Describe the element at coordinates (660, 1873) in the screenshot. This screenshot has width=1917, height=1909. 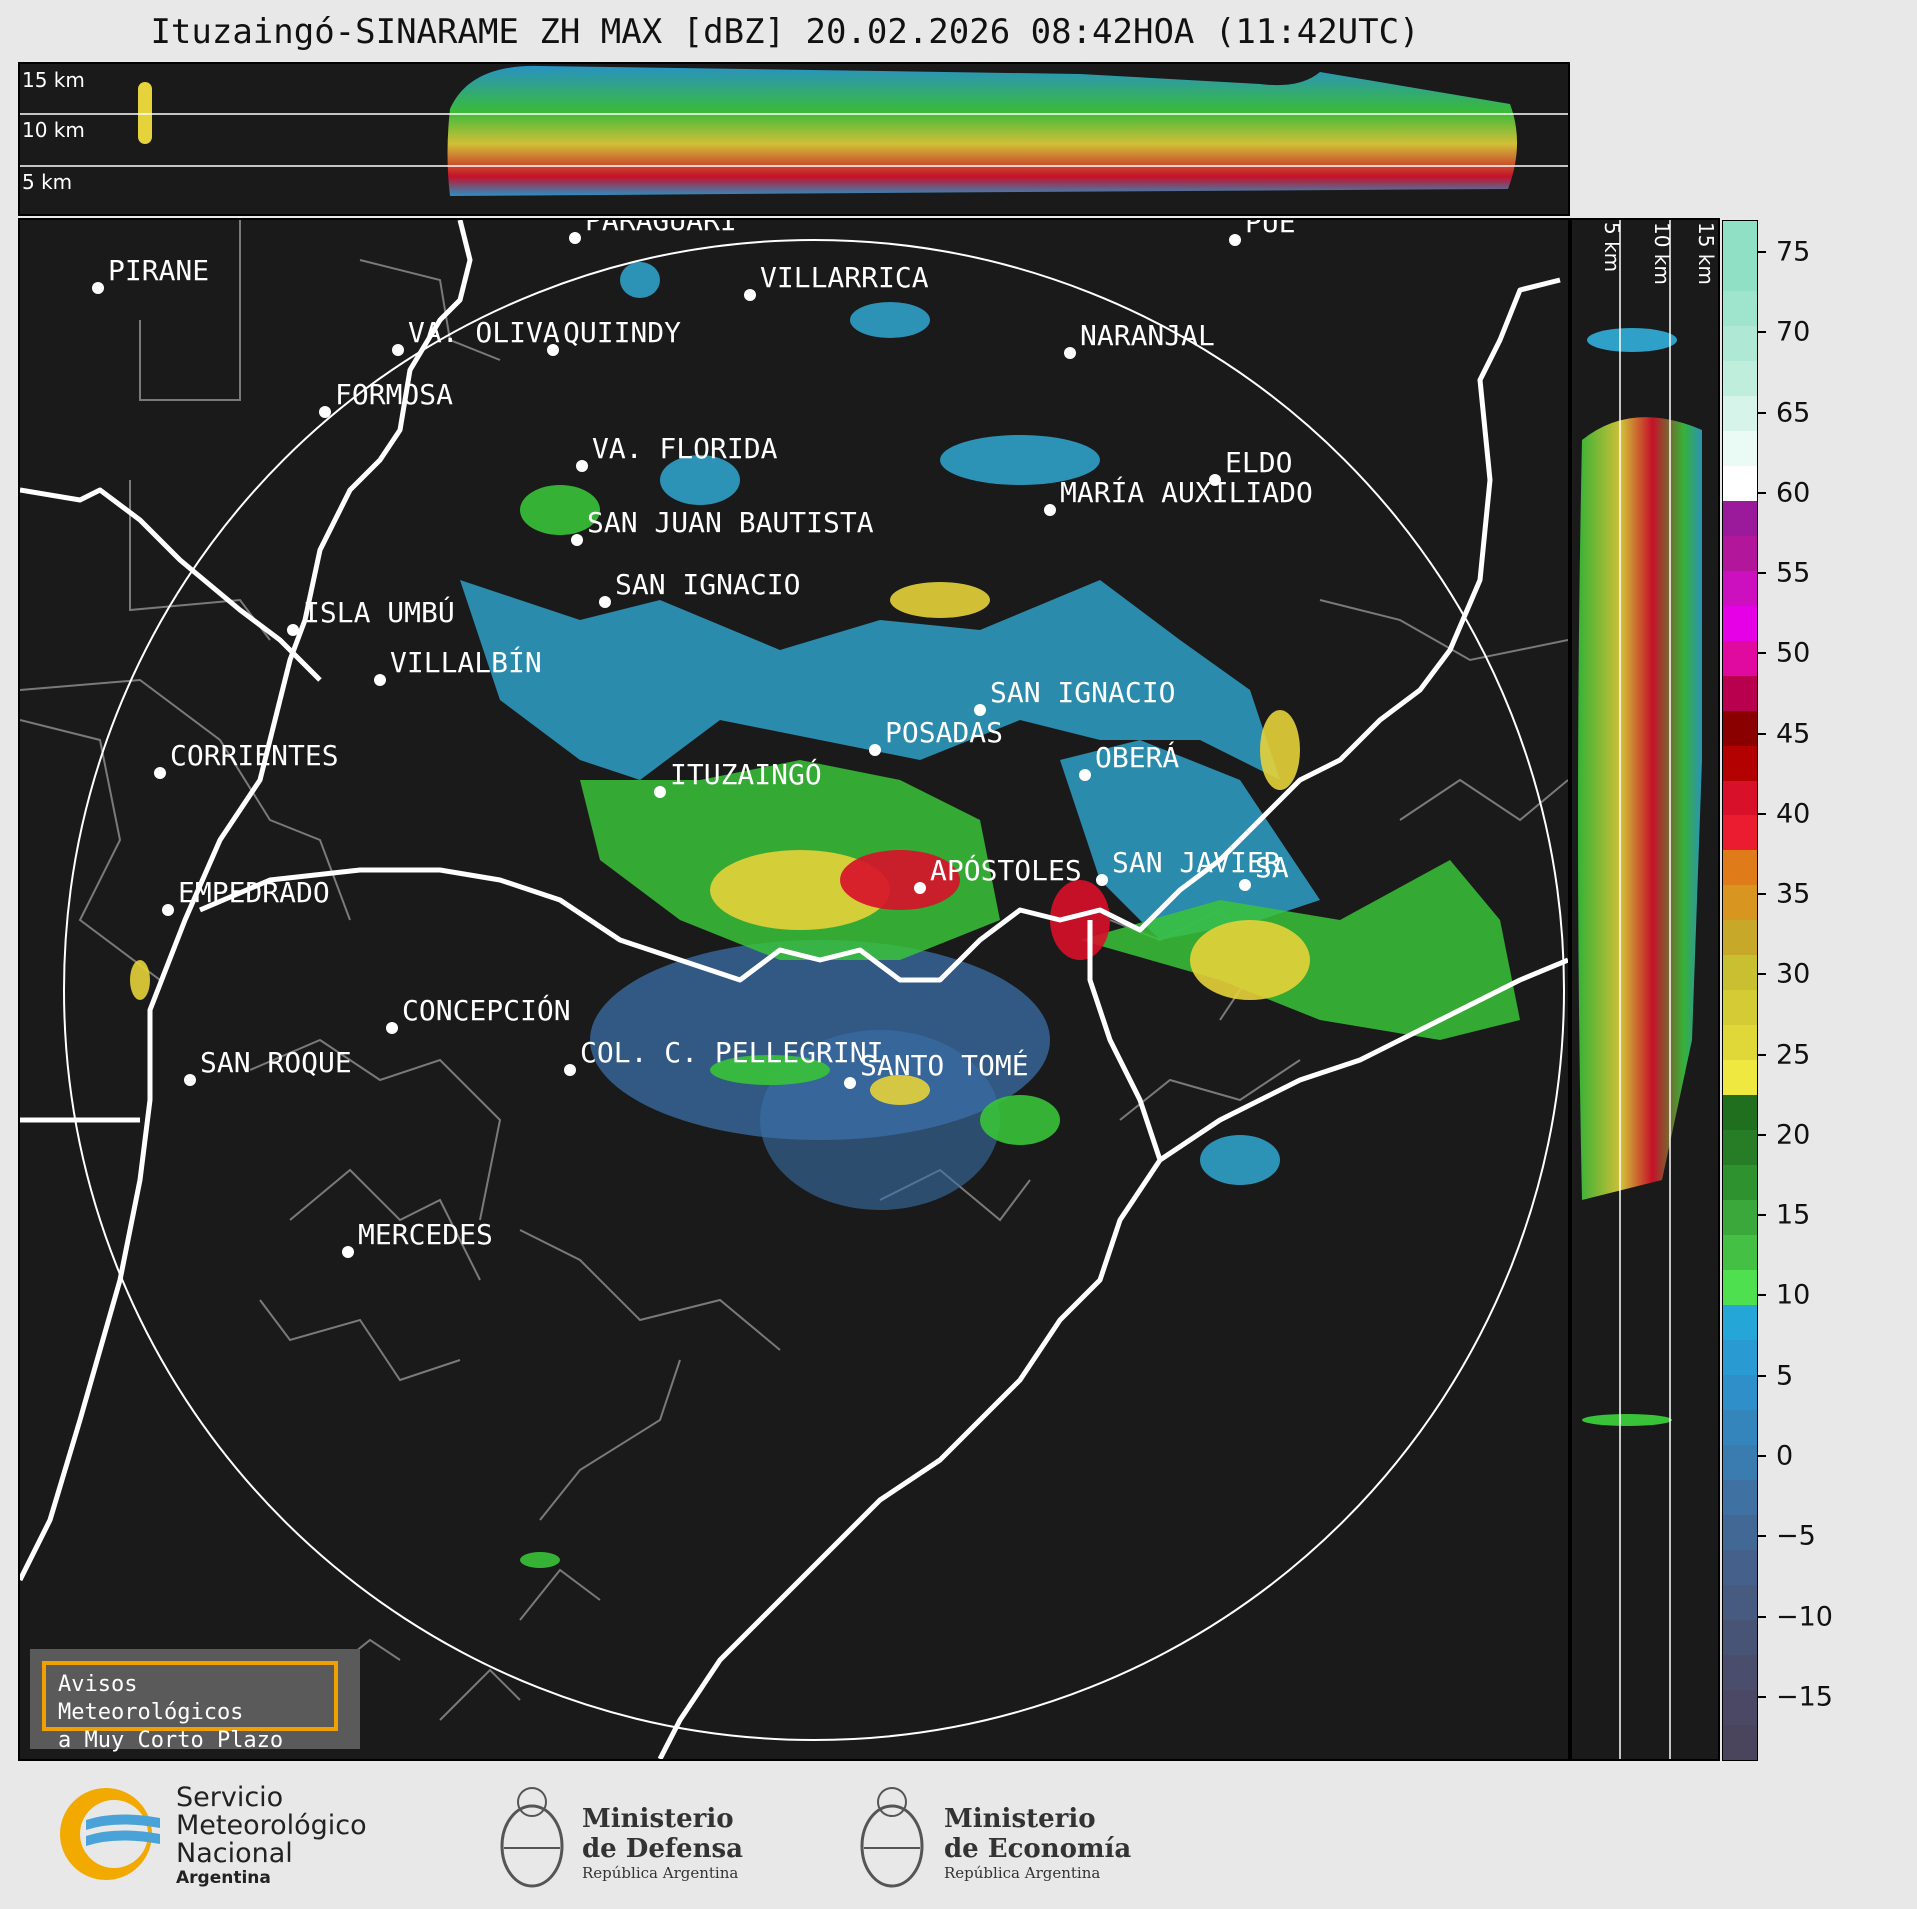
I see `defensa-line3: República Argentina` at that location.